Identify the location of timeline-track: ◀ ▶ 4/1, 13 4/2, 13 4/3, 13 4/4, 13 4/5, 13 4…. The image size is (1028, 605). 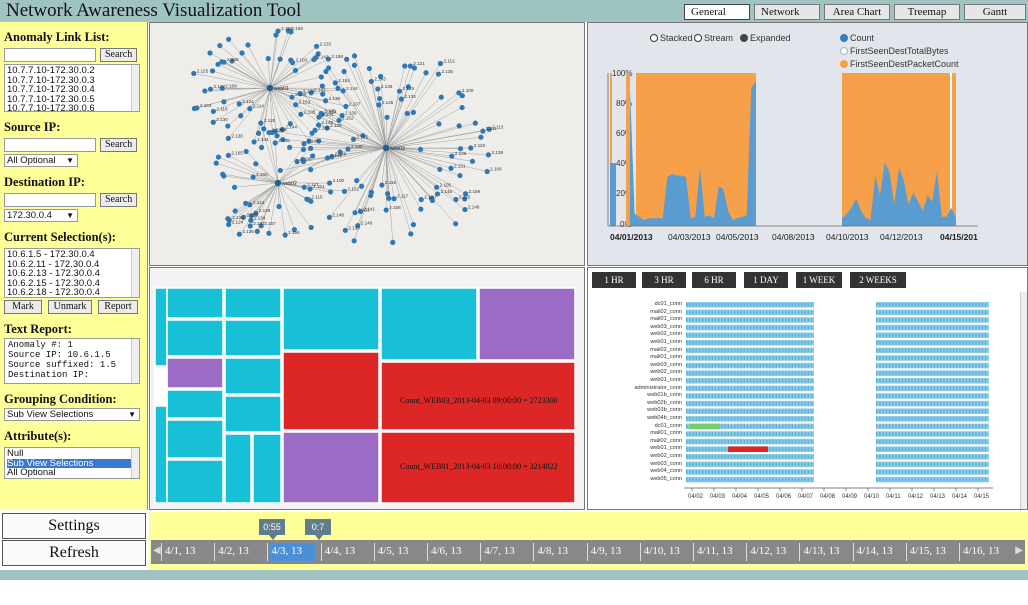
(588, 552).